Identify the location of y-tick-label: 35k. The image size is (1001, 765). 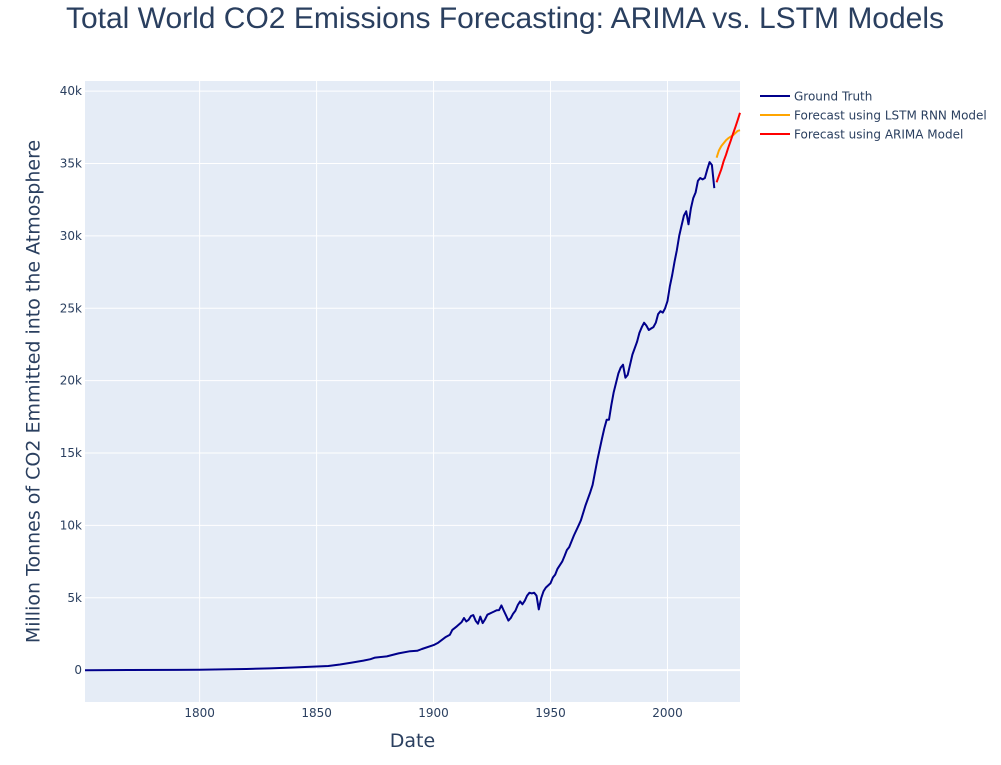
(71, 164).